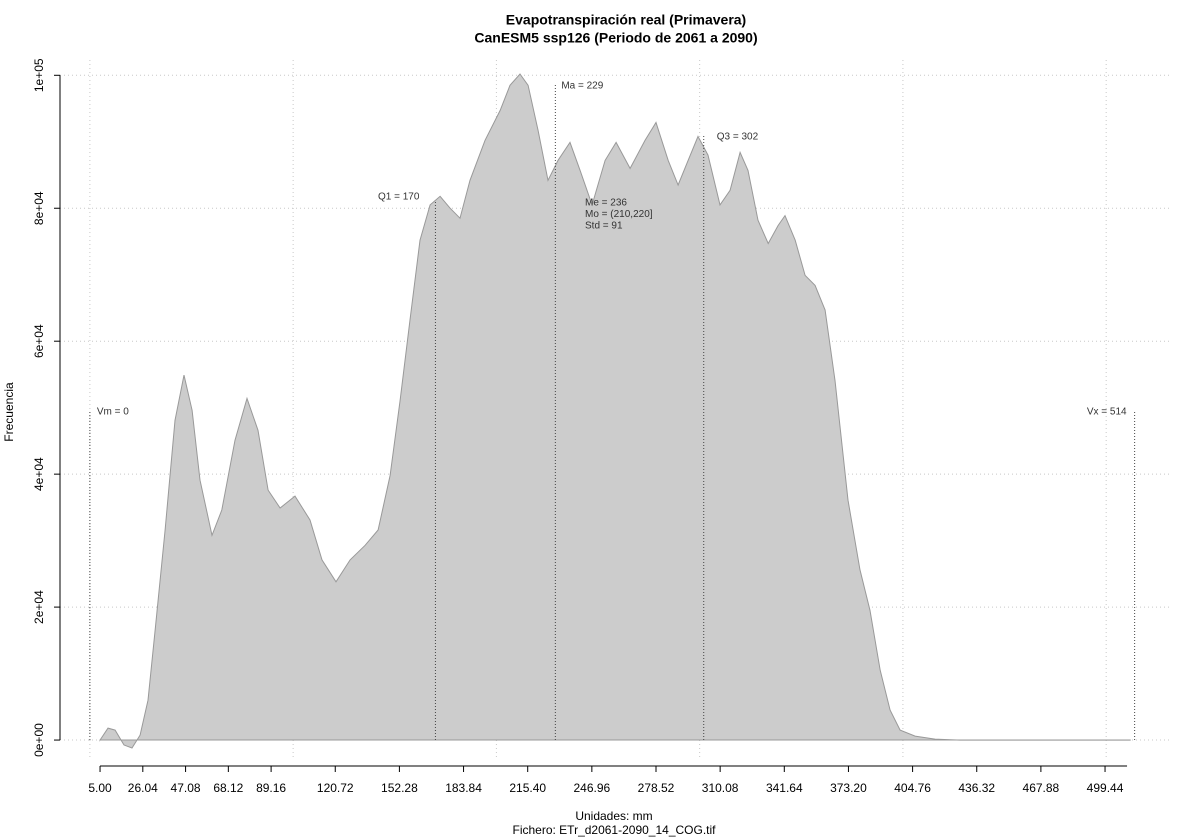 The height and width of the screenshot is (840, 1200). I want to click on x-tick-label: 120.72, so click(335, 788).